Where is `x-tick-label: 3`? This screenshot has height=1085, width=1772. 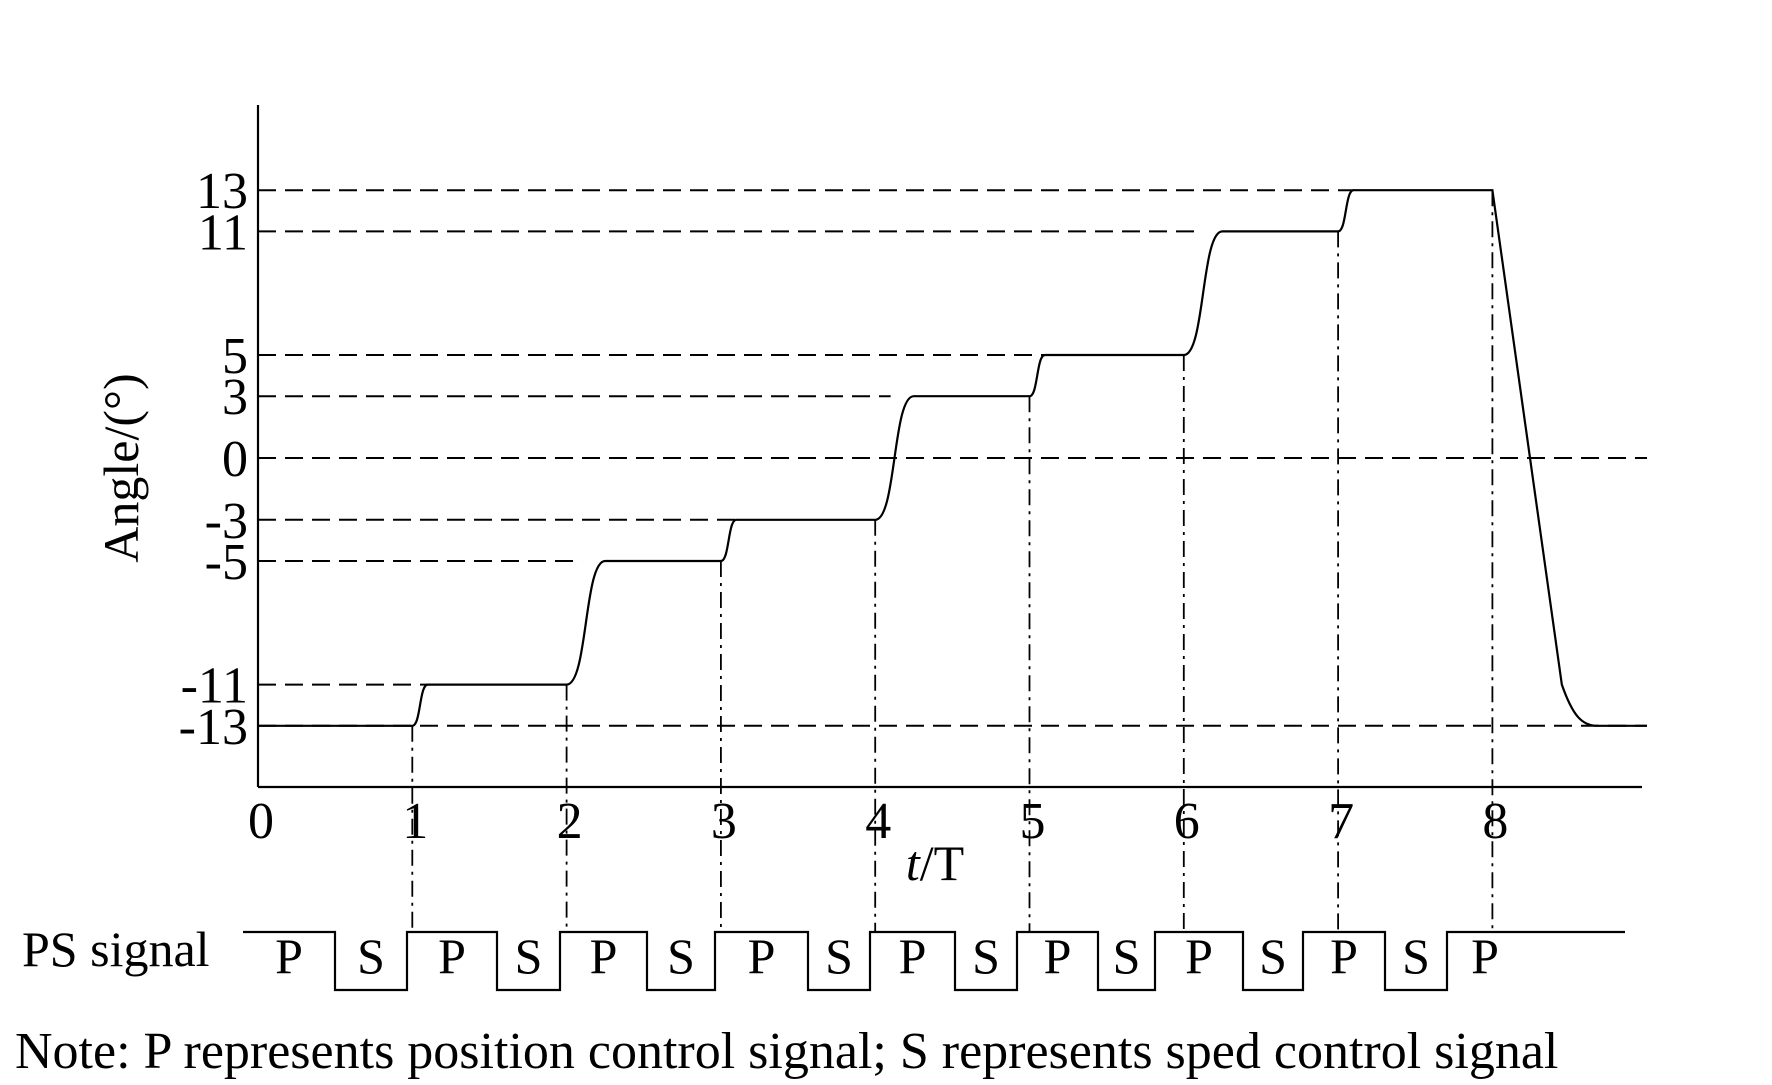
x-tick-label: 3 is located at coordinates (724, 821).